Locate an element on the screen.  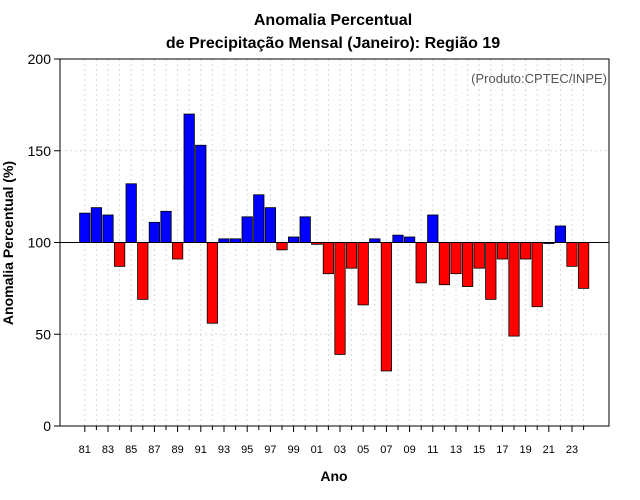
x-tick-label-91: 91 is located at coordinates (201, 450).